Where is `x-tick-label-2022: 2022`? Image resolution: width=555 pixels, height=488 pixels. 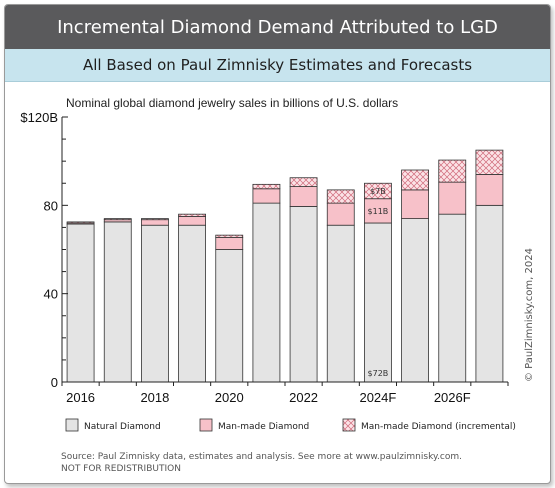
x-tick-label-2022: 2022 is located at coordinates (303, 397).